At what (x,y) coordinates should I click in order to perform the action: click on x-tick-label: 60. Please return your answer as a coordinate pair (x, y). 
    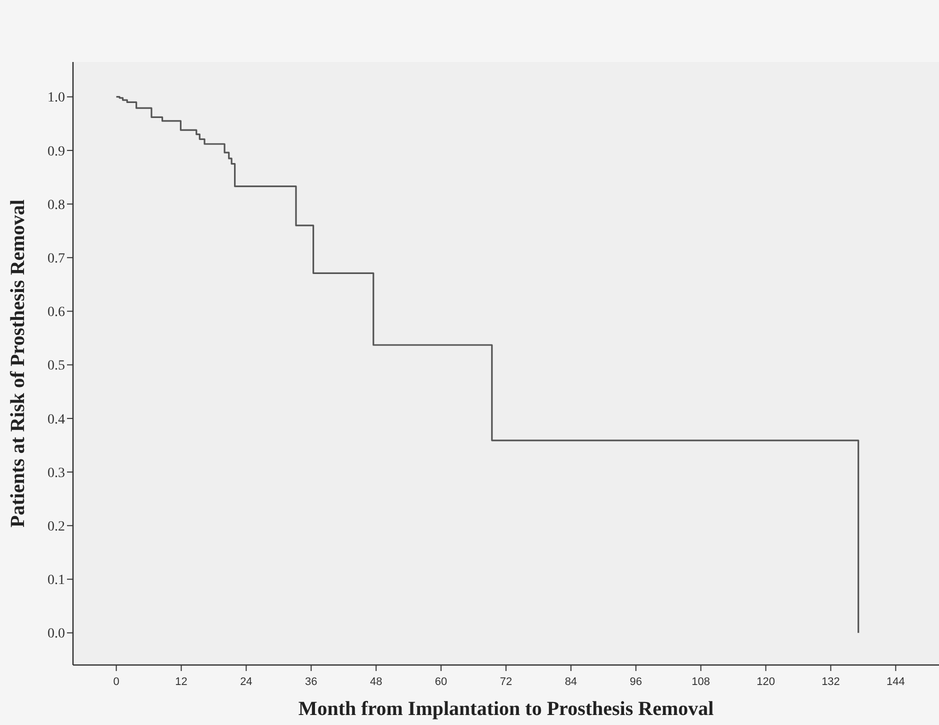
    Looking at the image, I should click on (441, 682).